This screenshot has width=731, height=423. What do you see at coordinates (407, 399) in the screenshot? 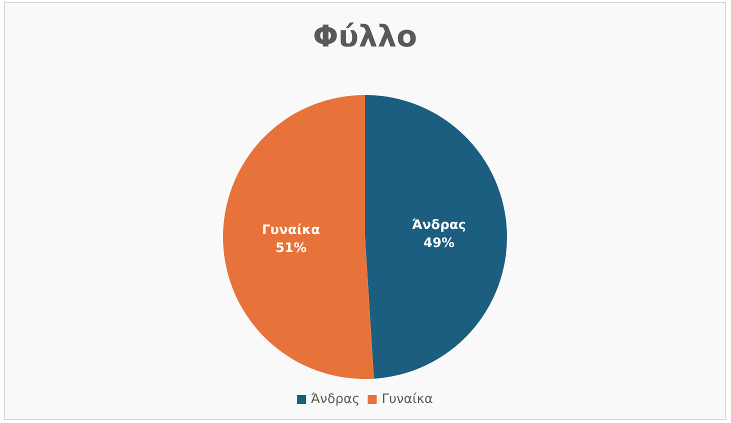
I see `legend-label: Γυναίκα` at bounding box center [407, 399].